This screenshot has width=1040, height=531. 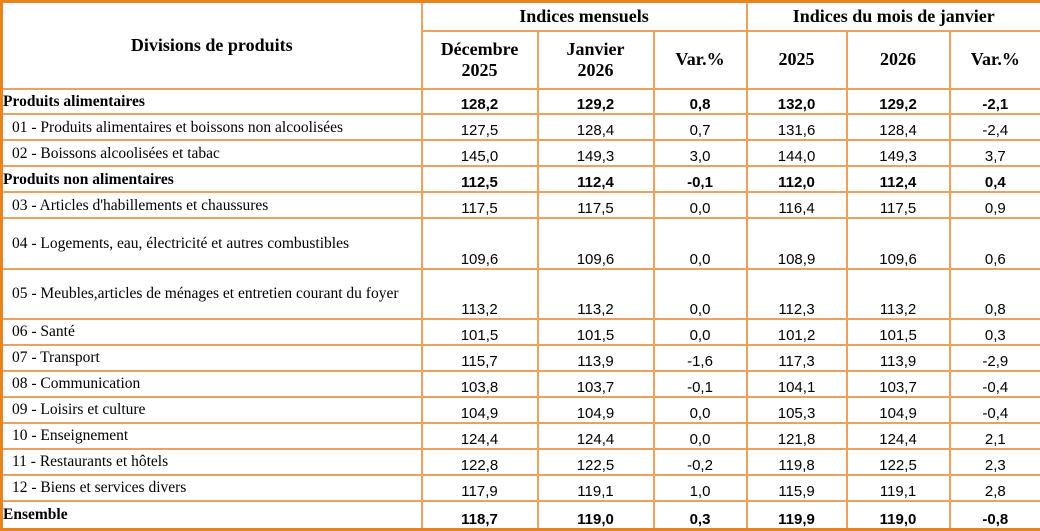 What do you see at coordinates (994, 179) in the screenshot?
I see `value-cell: 0,4` at bounding box center [994, 179].